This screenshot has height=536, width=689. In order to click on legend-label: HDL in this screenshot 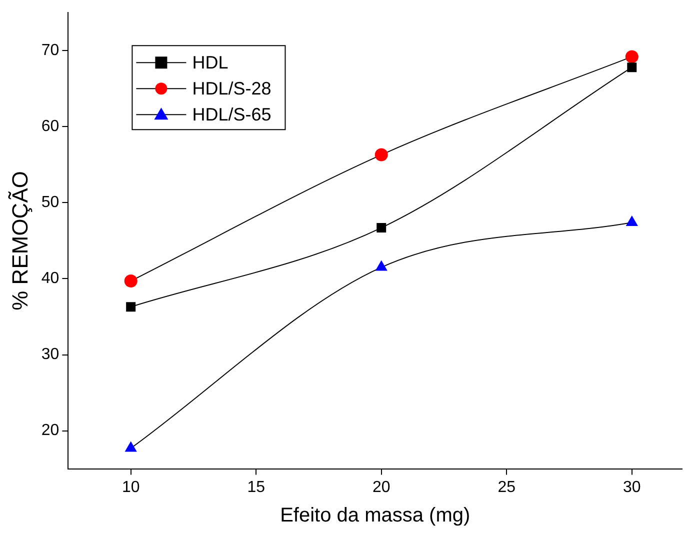, I will do `click(210, 62)`.